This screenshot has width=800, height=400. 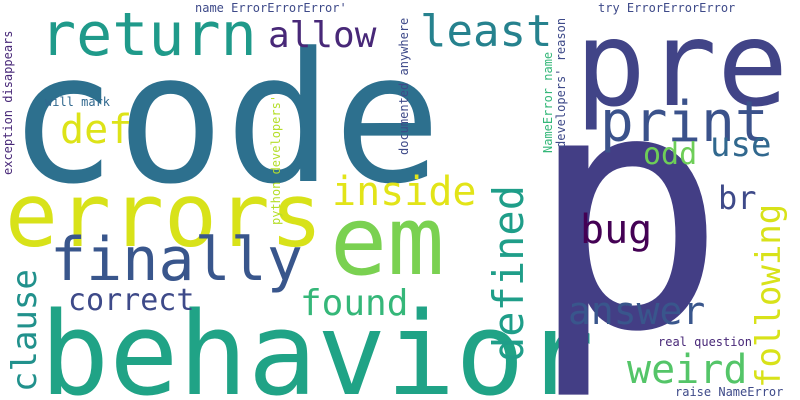 What do you see at coordinates (322, 36) in the screenshot?
I see `word-allow: allow` at bounding box center [322, 36].